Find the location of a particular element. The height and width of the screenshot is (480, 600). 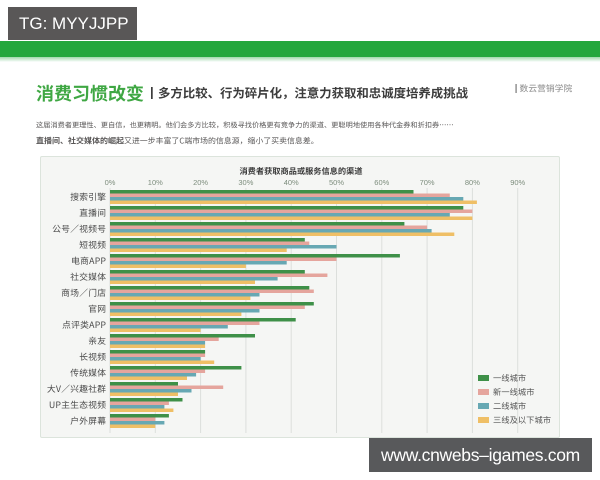

svg-text: 80% is located at coordinates (472, 182).